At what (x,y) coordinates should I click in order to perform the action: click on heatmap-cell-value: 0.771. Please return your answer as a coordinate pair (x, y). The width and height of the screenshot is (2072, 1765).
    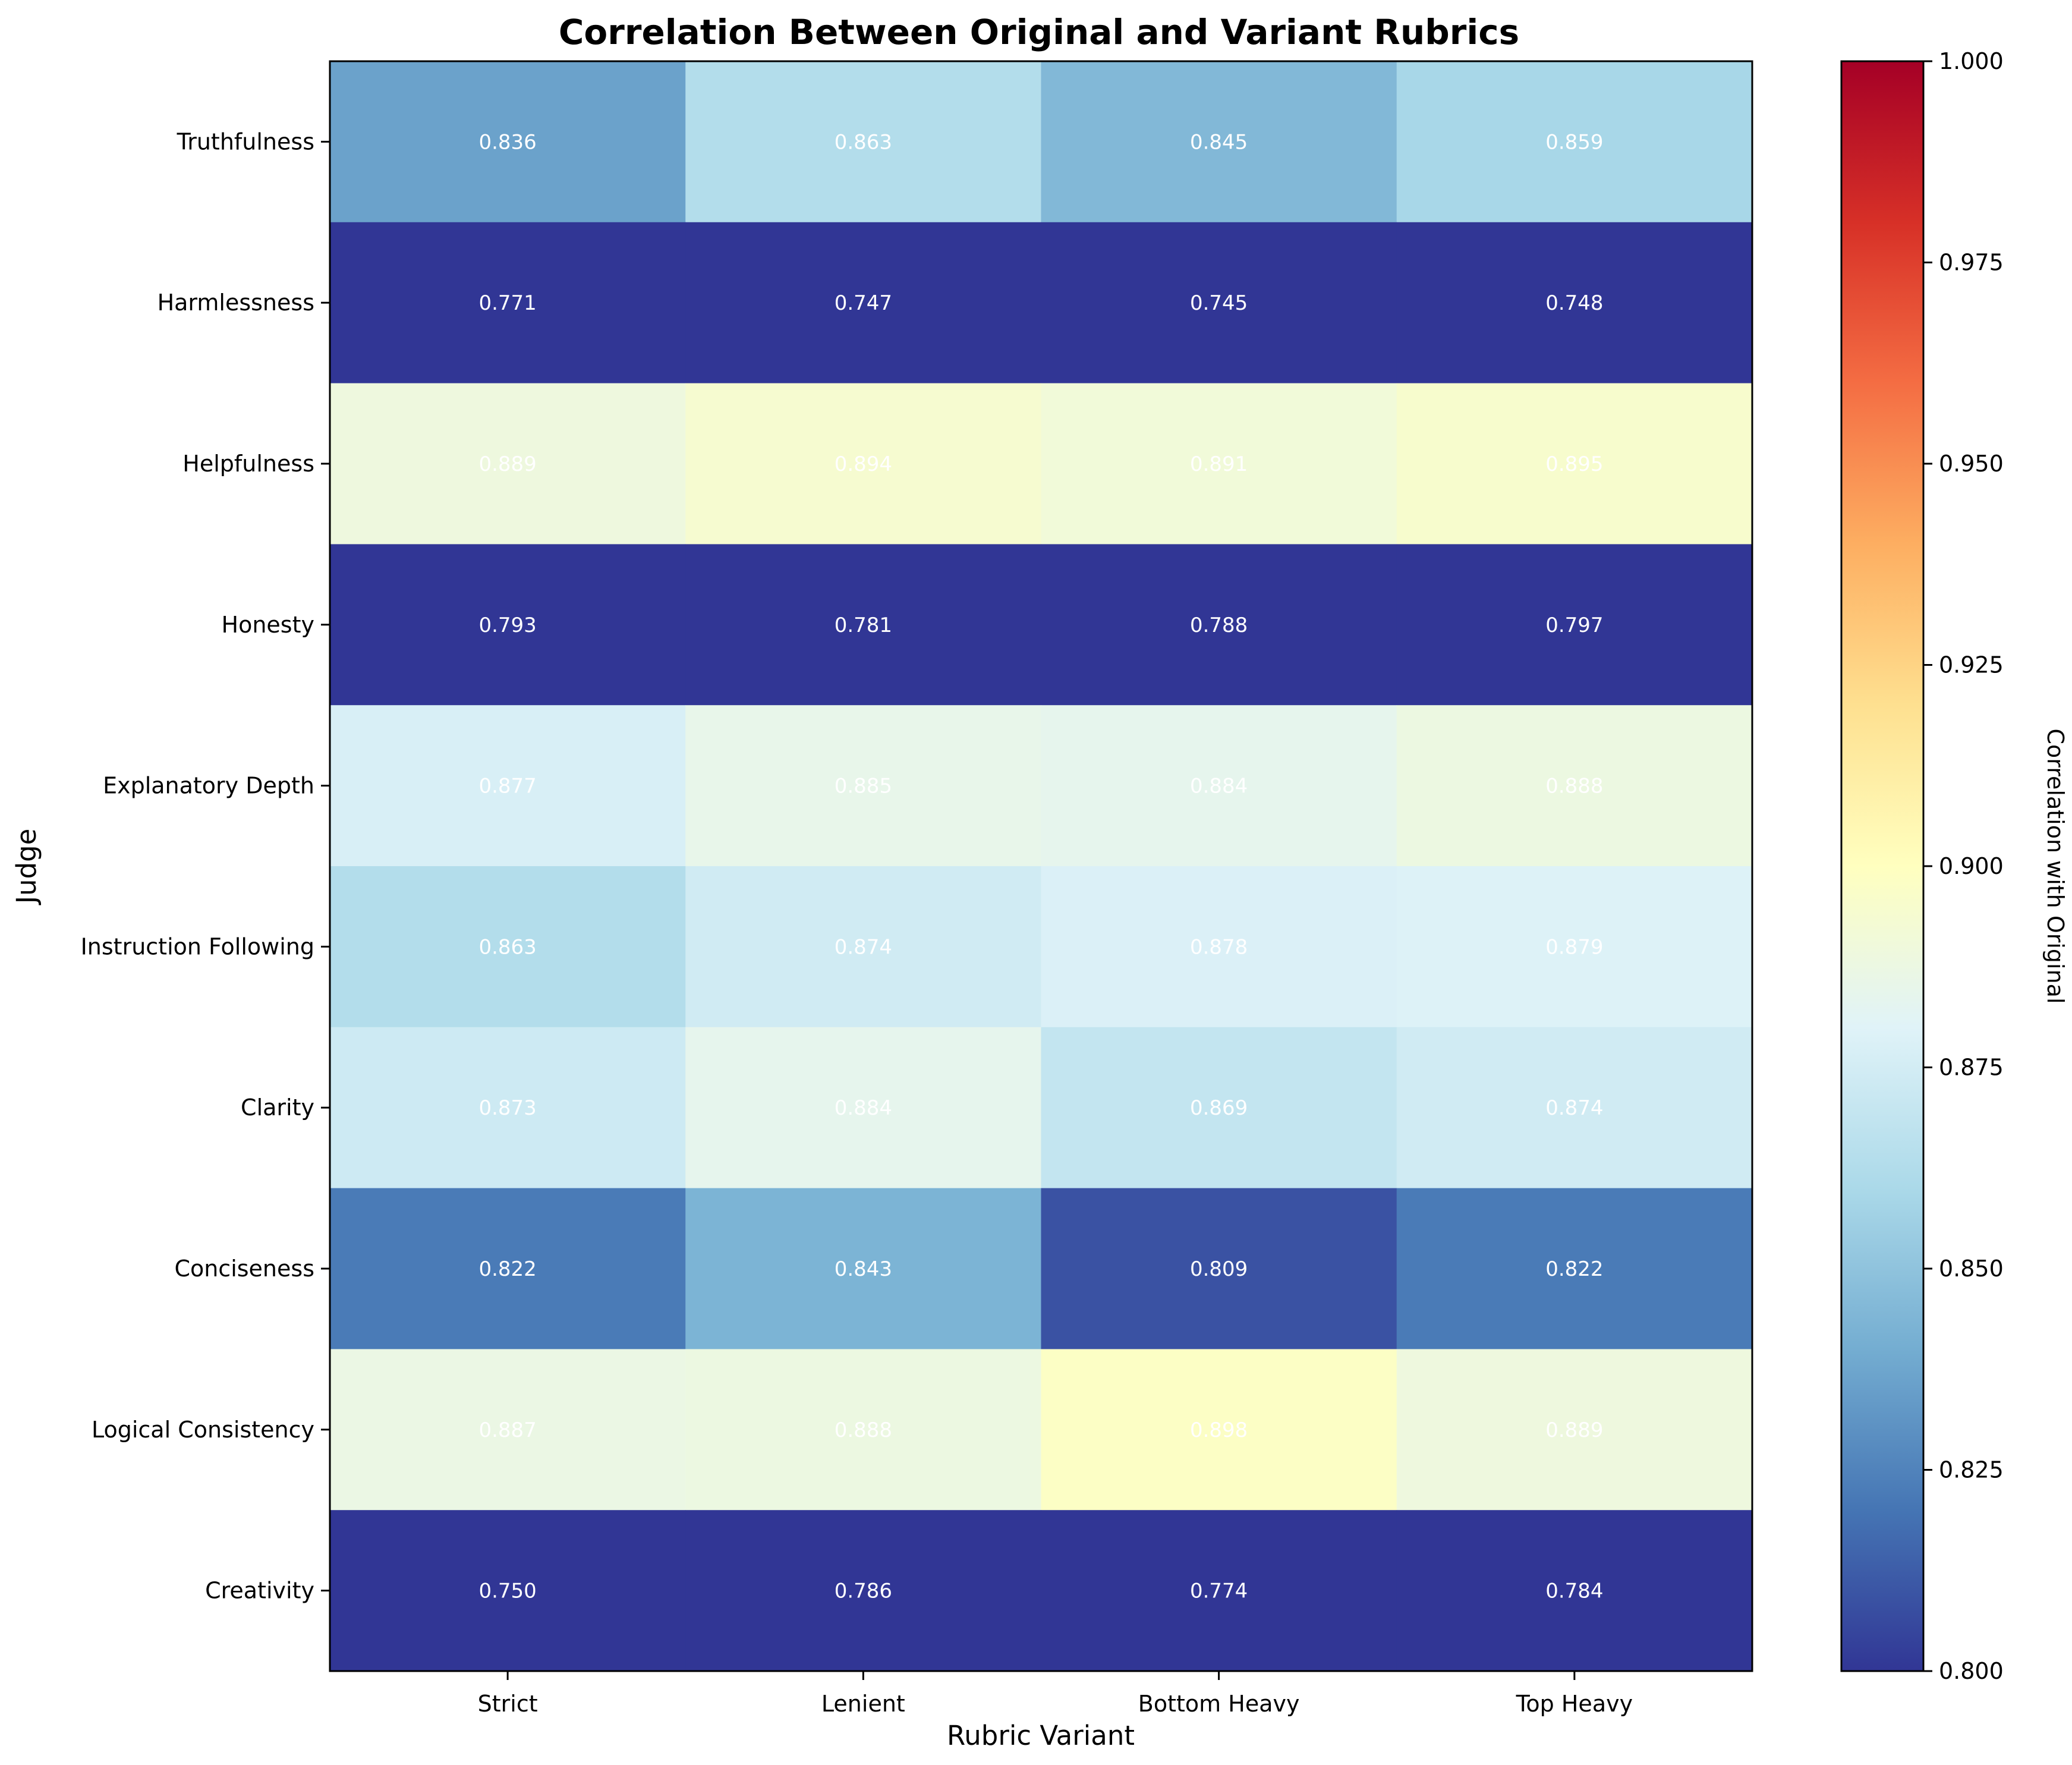
    Looking at the image, I should click on (507, 303).